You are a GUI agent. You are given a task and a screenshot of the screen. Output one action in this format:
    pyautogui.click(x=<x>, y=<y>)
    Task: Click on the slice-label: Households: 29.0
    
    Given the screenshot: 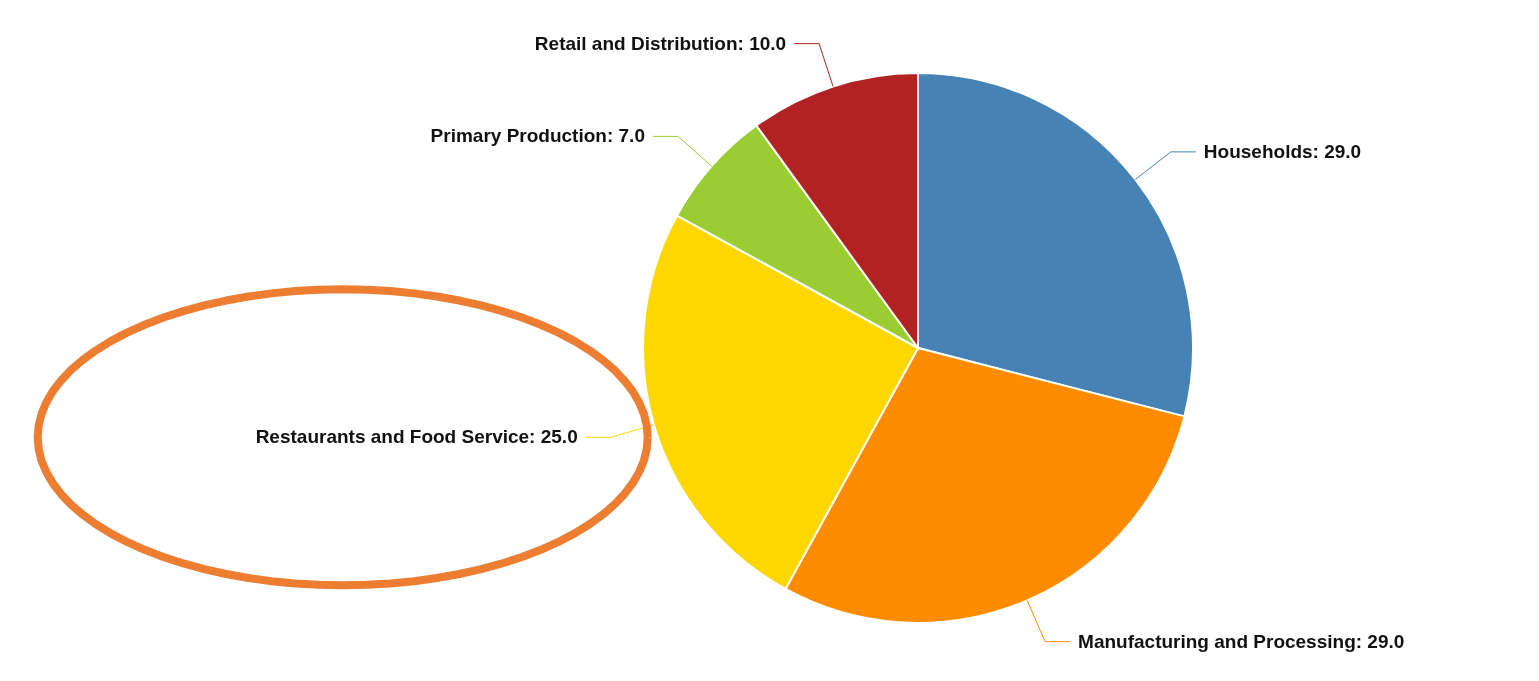 What is the action you would take?
    pyautogui.click(x=1282, y=151)
    